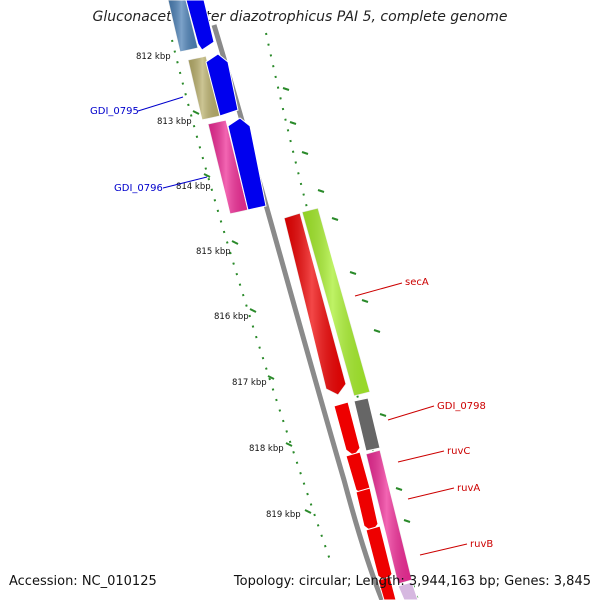 Image resolution: width=600 pixels, height=600 pixels. What do you see at coordinates (153, 57) in the screenshot?
I see `kbp-label: 812 kbp` at bounding box center [153, 57].